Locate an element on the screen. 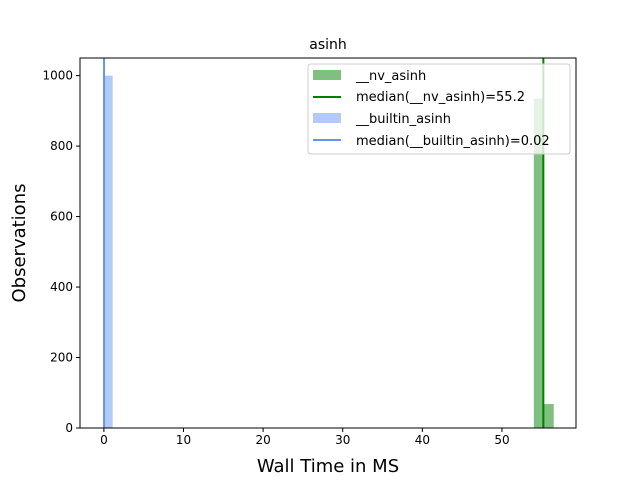 Image resolution: width=640 pixels, height=480 pixels. y-axis-ticks: 0 200 400 600 800 1000 is located at coordinates (61, 252).